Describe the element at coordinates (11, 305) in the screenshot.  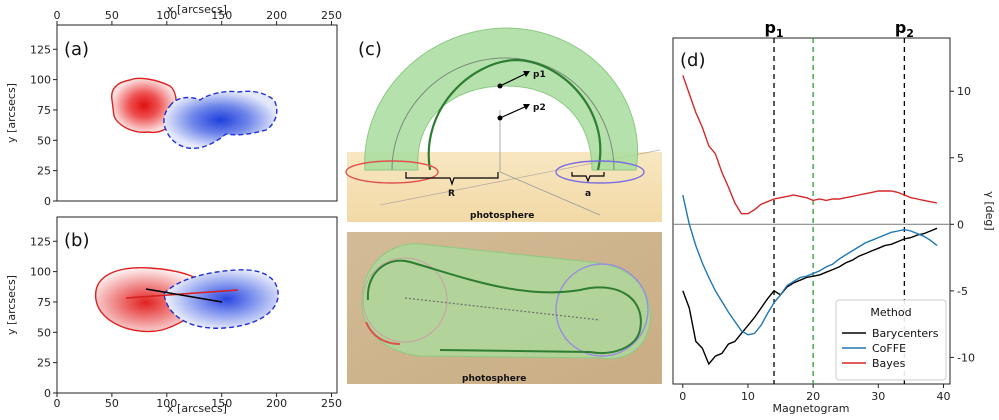
I see `panel-b-ylabel: y [arcsecs]` at that location.